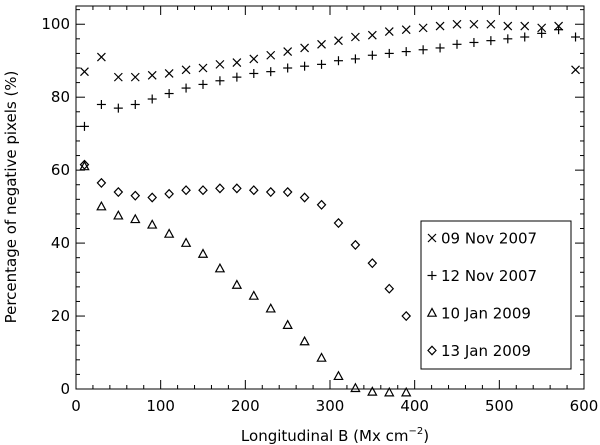  What do you see at coordinates (325, 436) in the screenshot?
I see `x-axis-label-main: Longitudinal B (Mx cm` at bounding box center [325, 436].